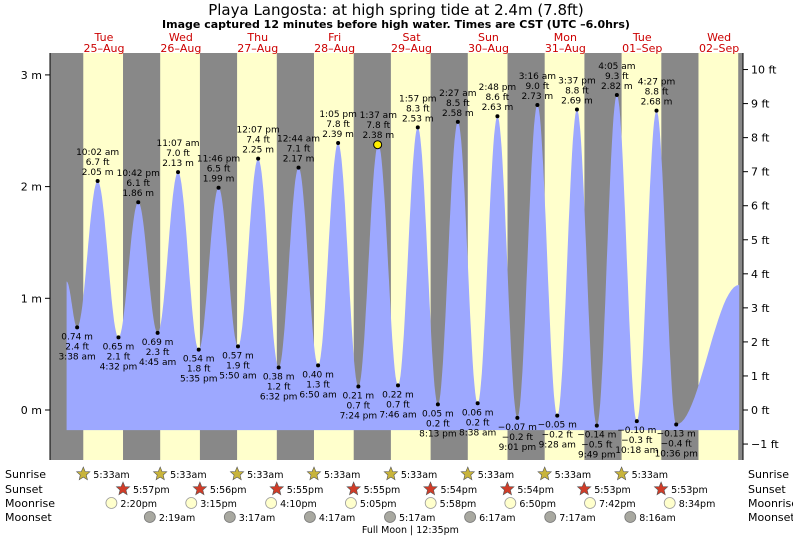  Describe the element at coordinates (338, 125) in the screenshot. I see `svg-text: 7.8 ft` at that location.